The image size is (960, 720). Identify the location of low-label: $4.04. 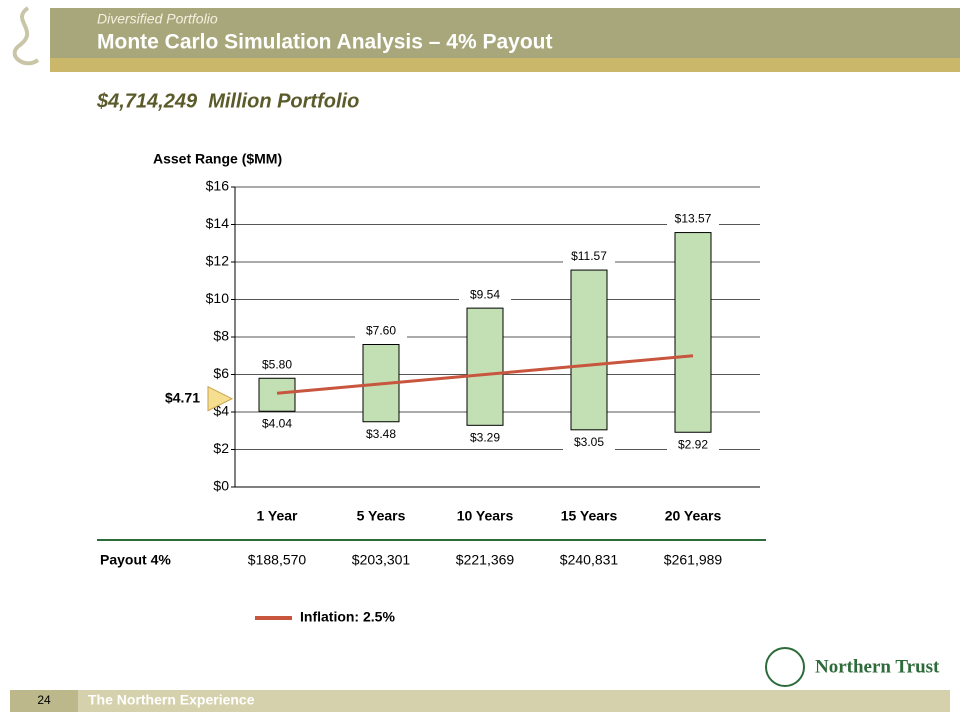
(277, 423).